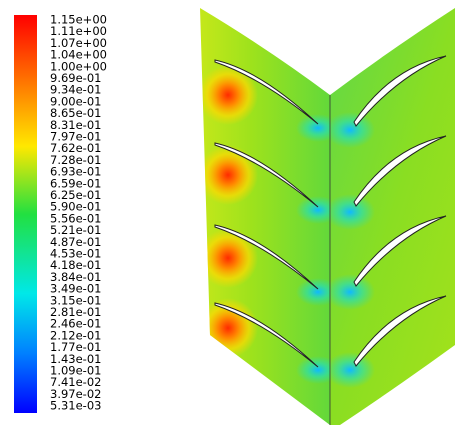 This screenshot has width=459, height=430. Describe the element at coordinates (78, 66) in the screenshot. I see `colorbar-label: 1.00e+00` at that location.